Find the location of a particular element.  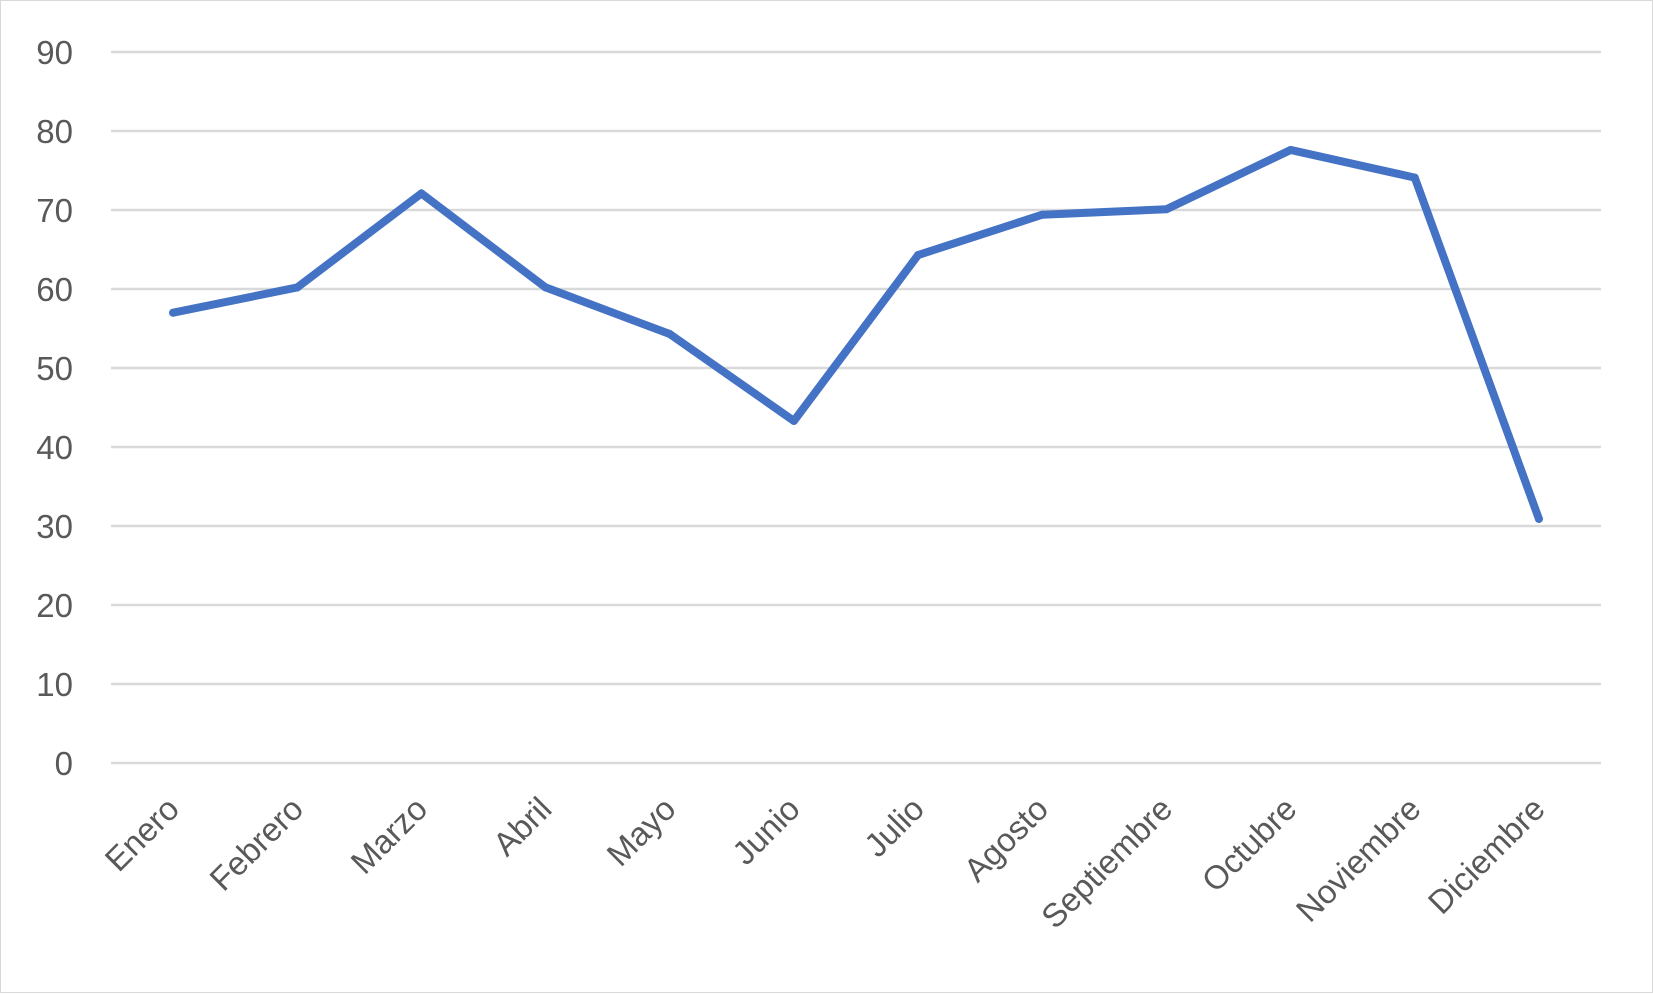

x-tick-label: Febrero is located at coordinates (256, 844).